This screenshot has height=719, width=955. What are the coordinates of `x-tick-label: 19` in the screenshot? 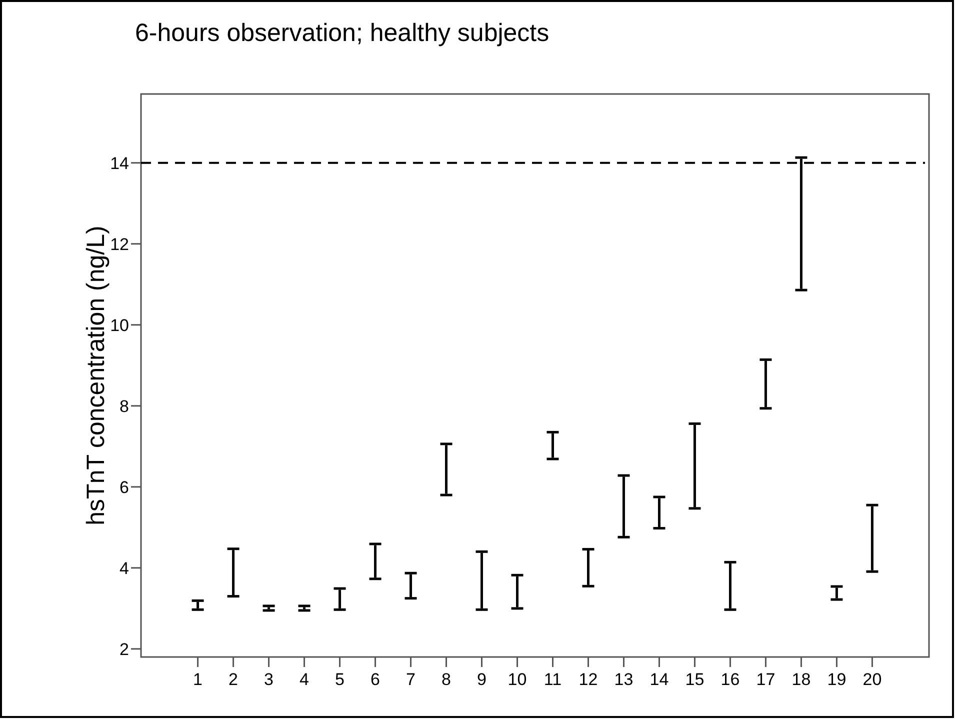 It's located at (836, 679).